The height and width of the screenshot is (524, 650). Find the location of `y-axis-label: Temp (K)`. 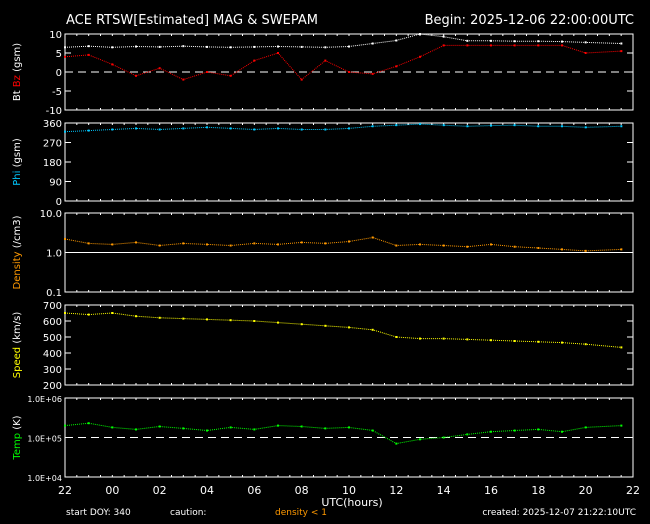

y-axis-label: Temp (K) is located at coordinates (17, 437).